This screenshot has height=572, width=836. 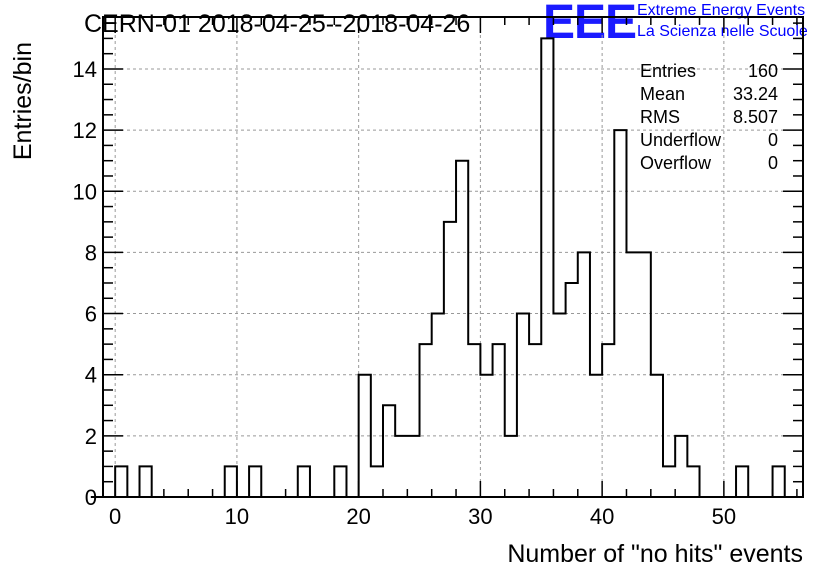 I want to click on stat-value: 33.24, so click(x=755, y=94).